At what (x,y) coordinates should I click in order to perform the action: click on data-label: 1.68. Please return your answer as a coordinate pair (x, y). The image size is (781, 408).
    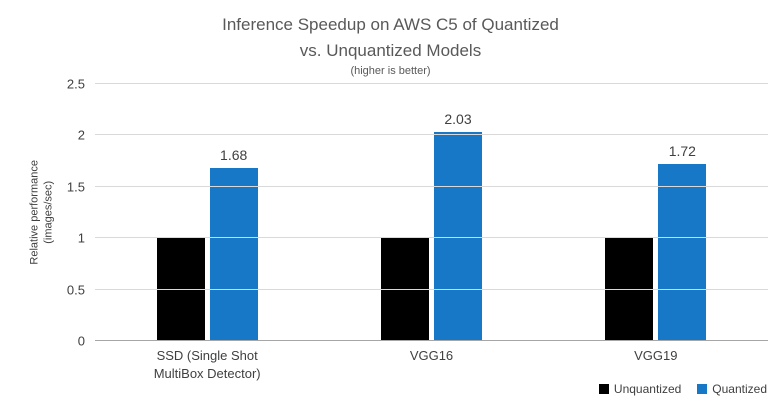
    Looking at the image, I should click on (234, 155).